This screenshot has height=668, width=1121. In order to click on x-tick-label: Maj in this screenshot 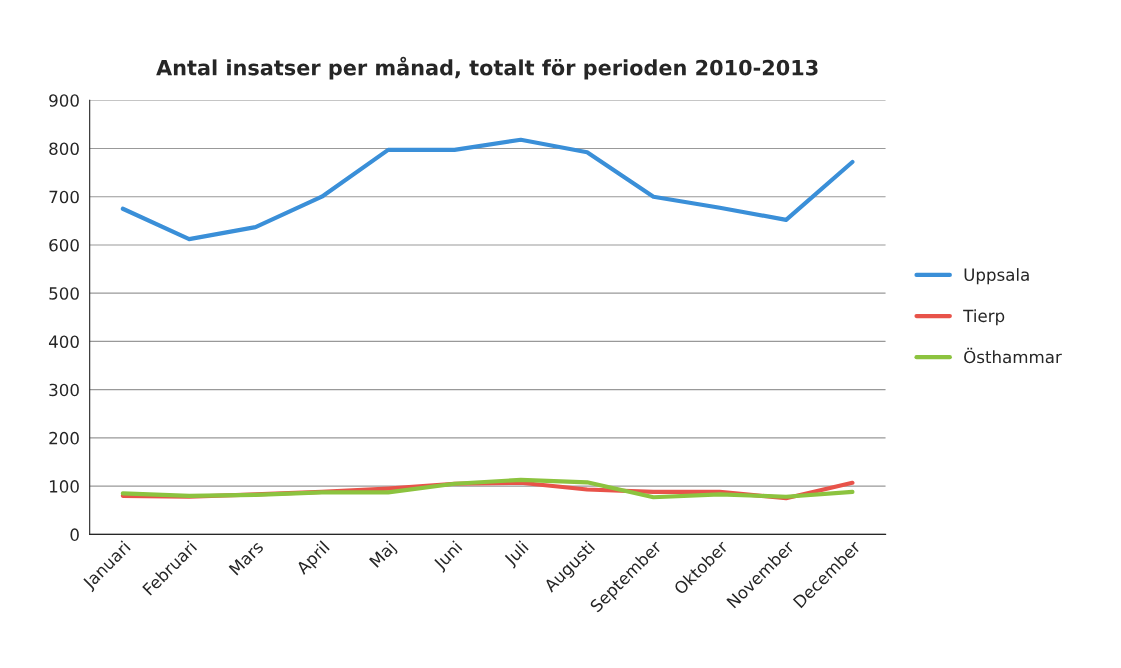, I will do `click(383, 555)`.